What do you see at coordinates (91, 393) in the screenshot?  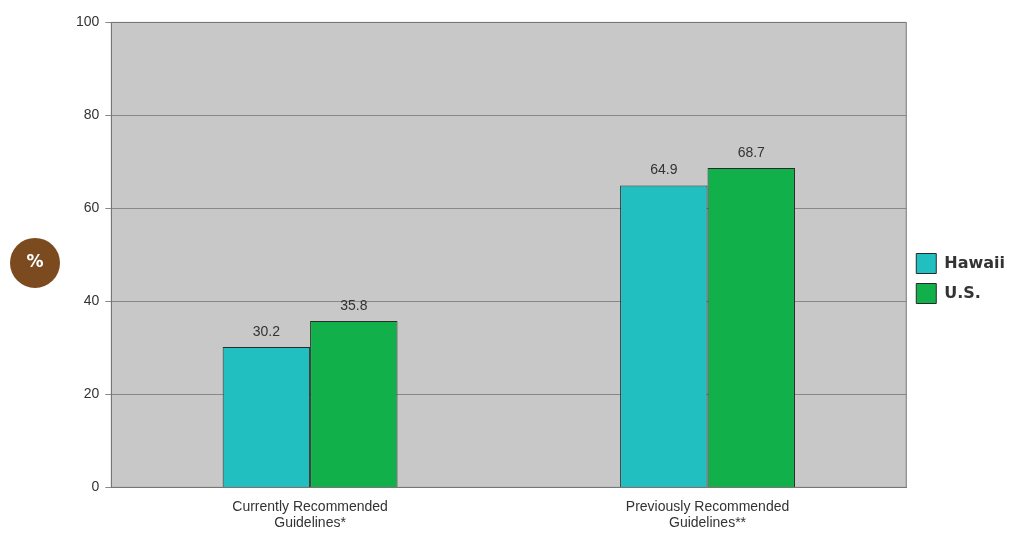 I see `y-tick-label: 20` at bounding box center [91, 393].